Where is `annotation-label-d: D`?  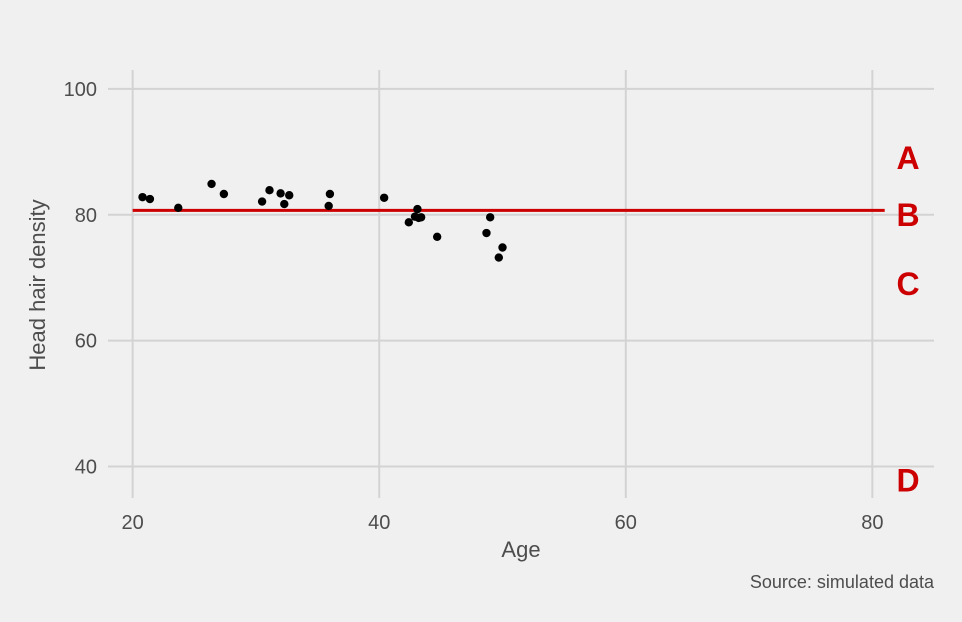
annotation-label-d: D is located at coordinates (907, 480).